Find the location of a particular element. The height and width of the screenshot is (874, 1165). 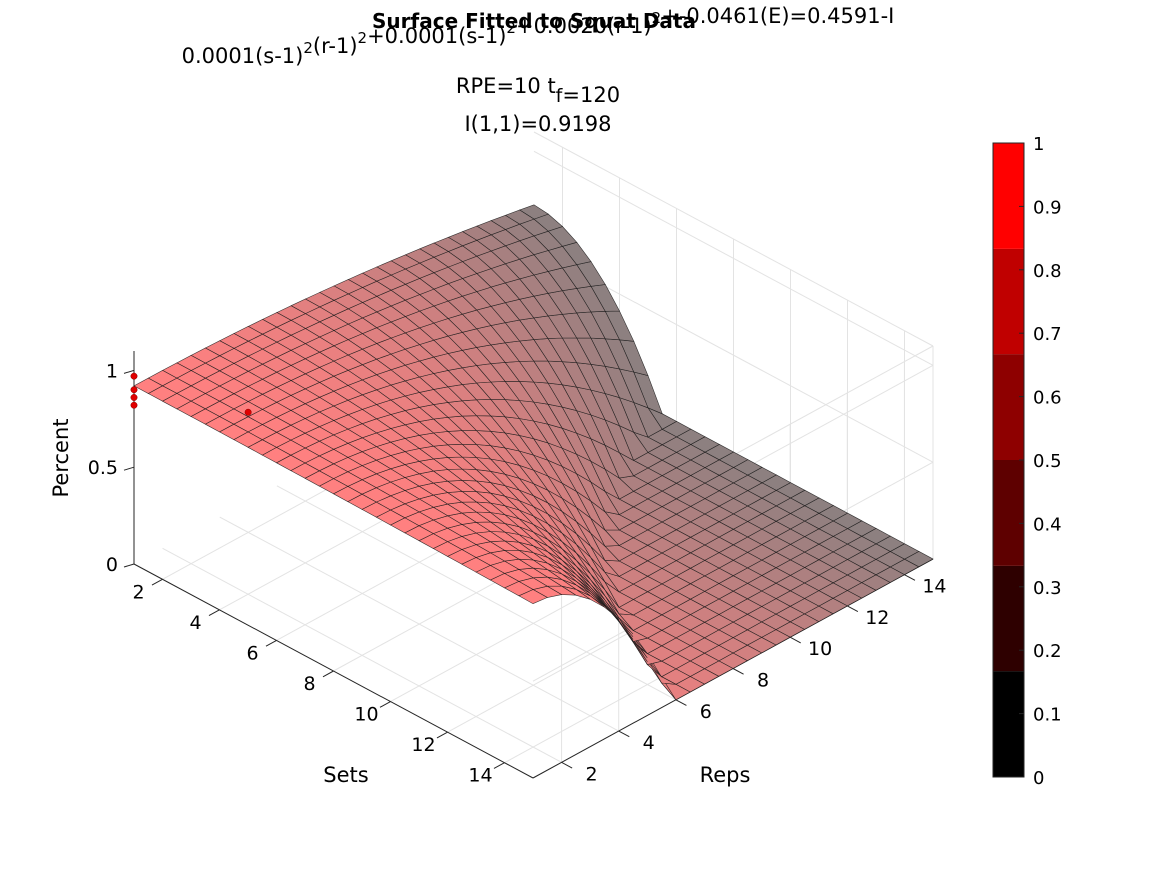

colorbar-tick-label: 1 is located at coordinates (1038, 144).